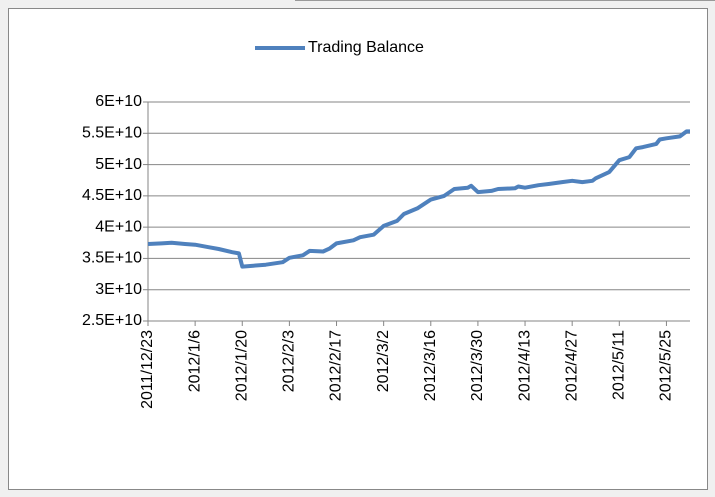 Image resolution: width=715 pixels, height=497 pixels. I want to click on x-tick-label: 2012/5/11, so click(619, 365).